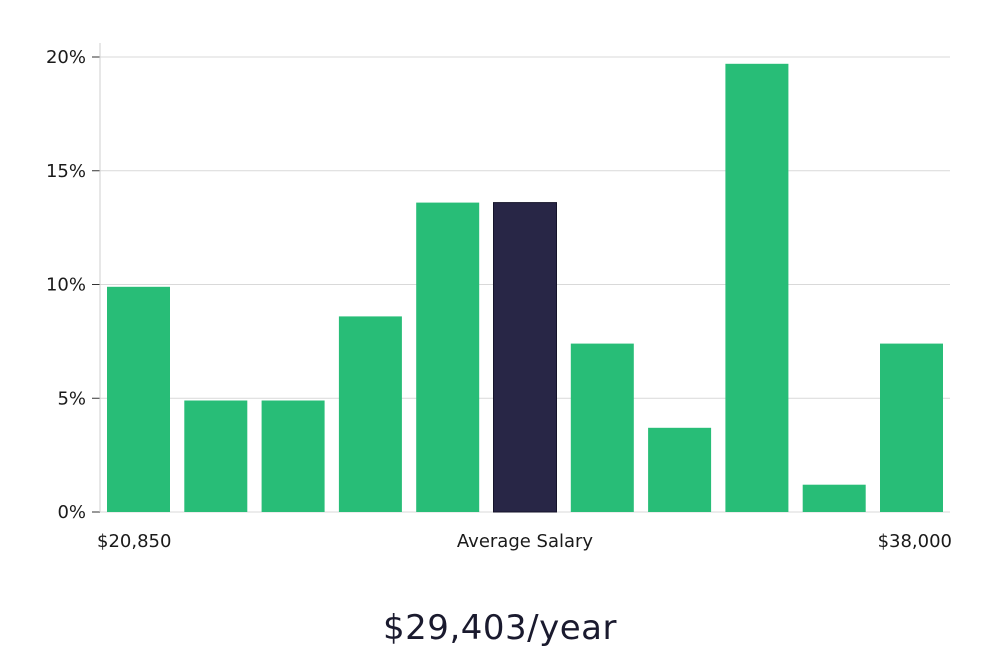 The height and width of the screenshot is (660, 1000). Describe the element at coordinates (71, 512) in the screenshot. I see `y-tick-label-0: 0%` at that location.